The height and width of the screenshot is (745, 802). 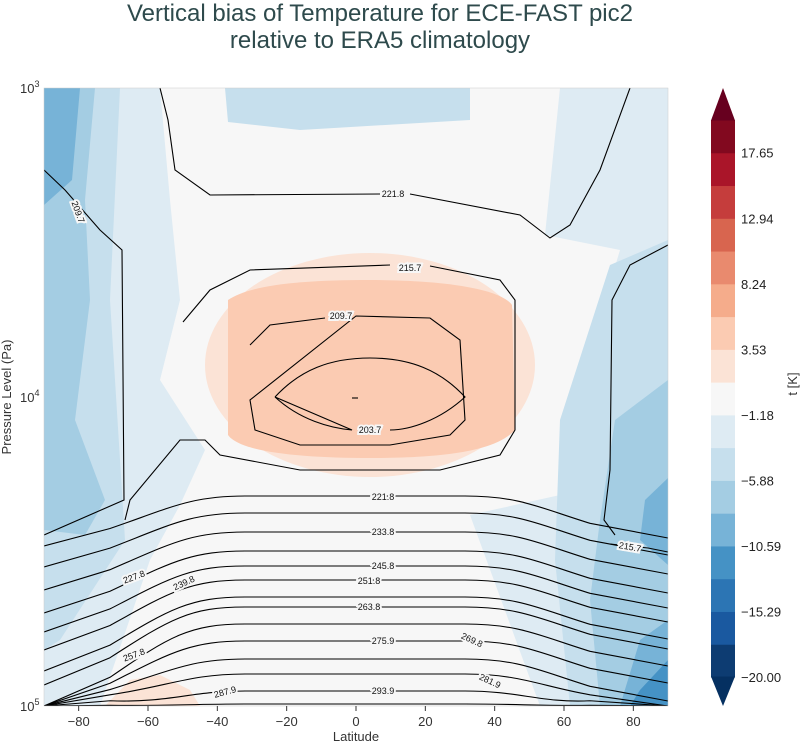 I want to click on y-tick-label: 10⁴, so click(x=29, y=396).